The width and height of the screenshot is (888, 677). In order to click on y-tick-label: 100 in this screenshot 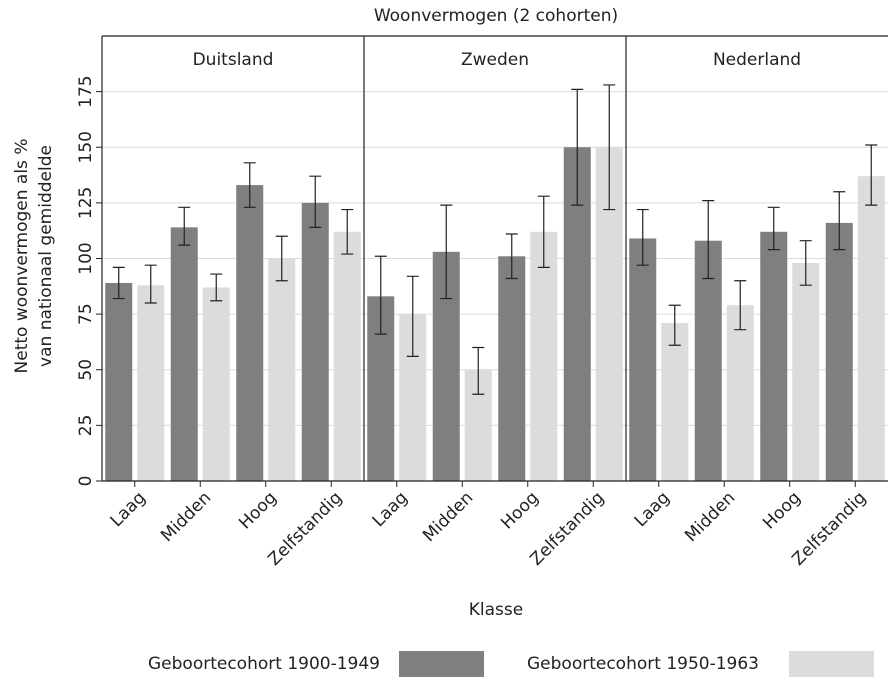, I will do `click(86, 258)`.